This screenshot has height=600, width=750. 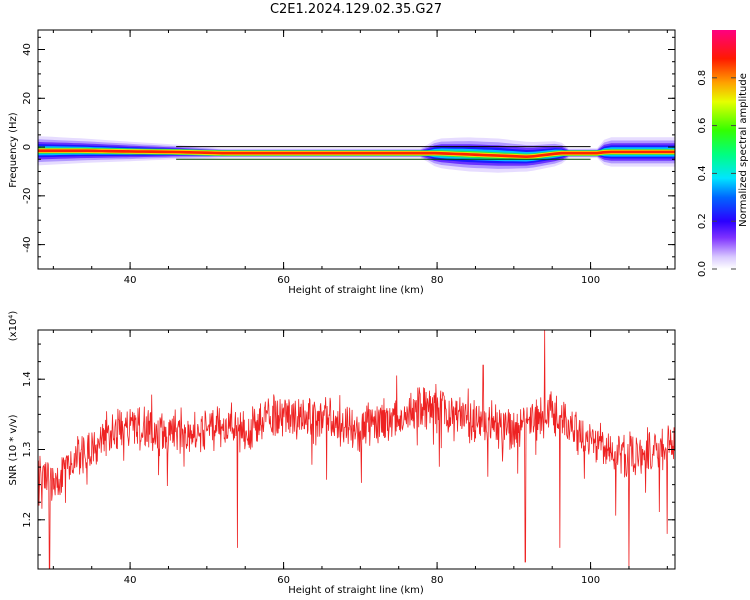 I want to click on snr-ytick-label: 1.2, so click(x=27, y=520).